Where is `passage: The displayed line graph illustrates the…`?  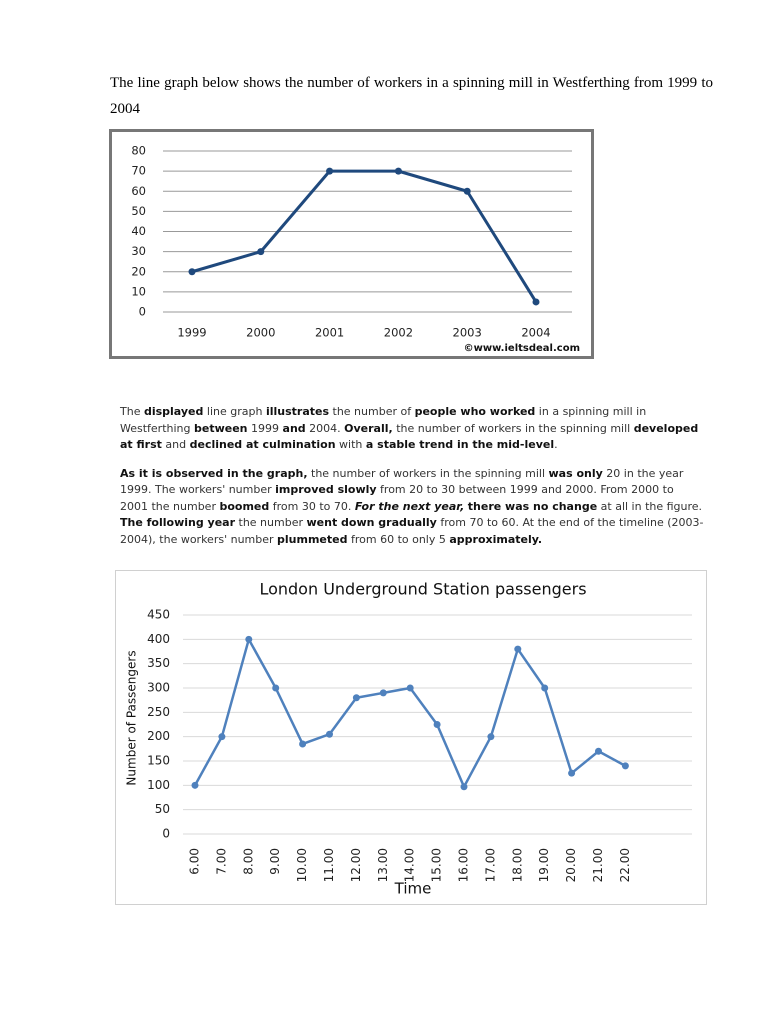
passage: The displayed line graph illustrates the… is located at coordinates (412, 482).